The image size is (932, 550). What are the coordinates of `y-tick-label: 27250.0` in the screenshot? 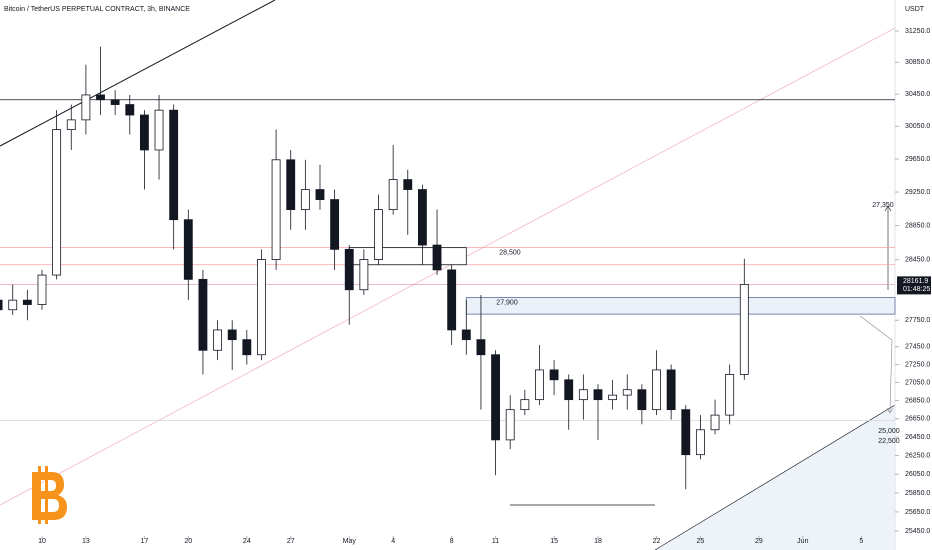 It's located at (917, 364).